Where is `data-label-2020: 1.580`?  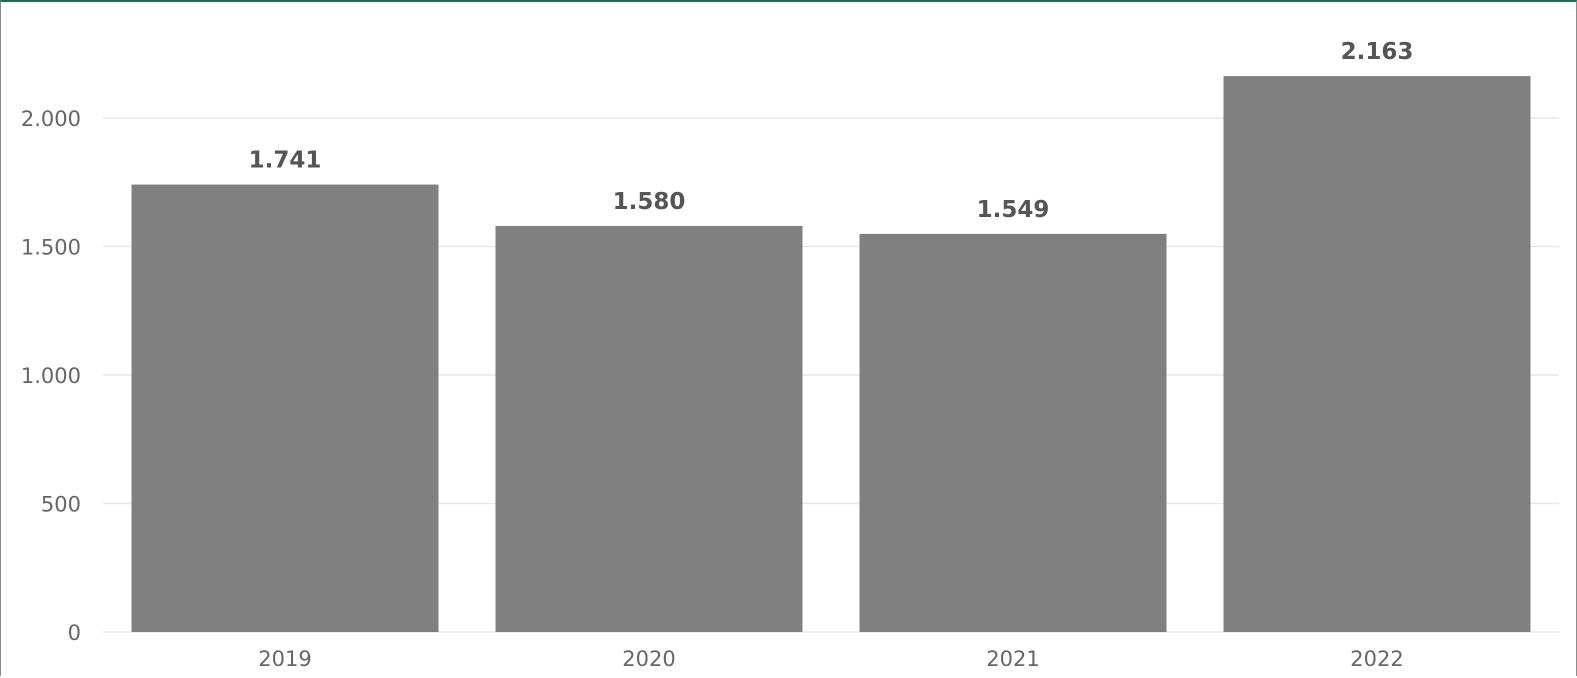 data-label-2020: 1.580 is located at coordinates (649, 202).